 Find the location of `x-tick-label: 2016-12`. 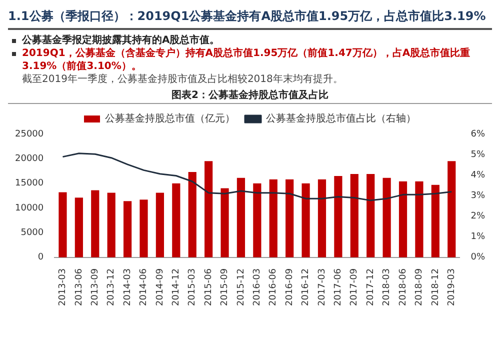

x-tick-label: 2016-12 is located at coordinates (306, 287).